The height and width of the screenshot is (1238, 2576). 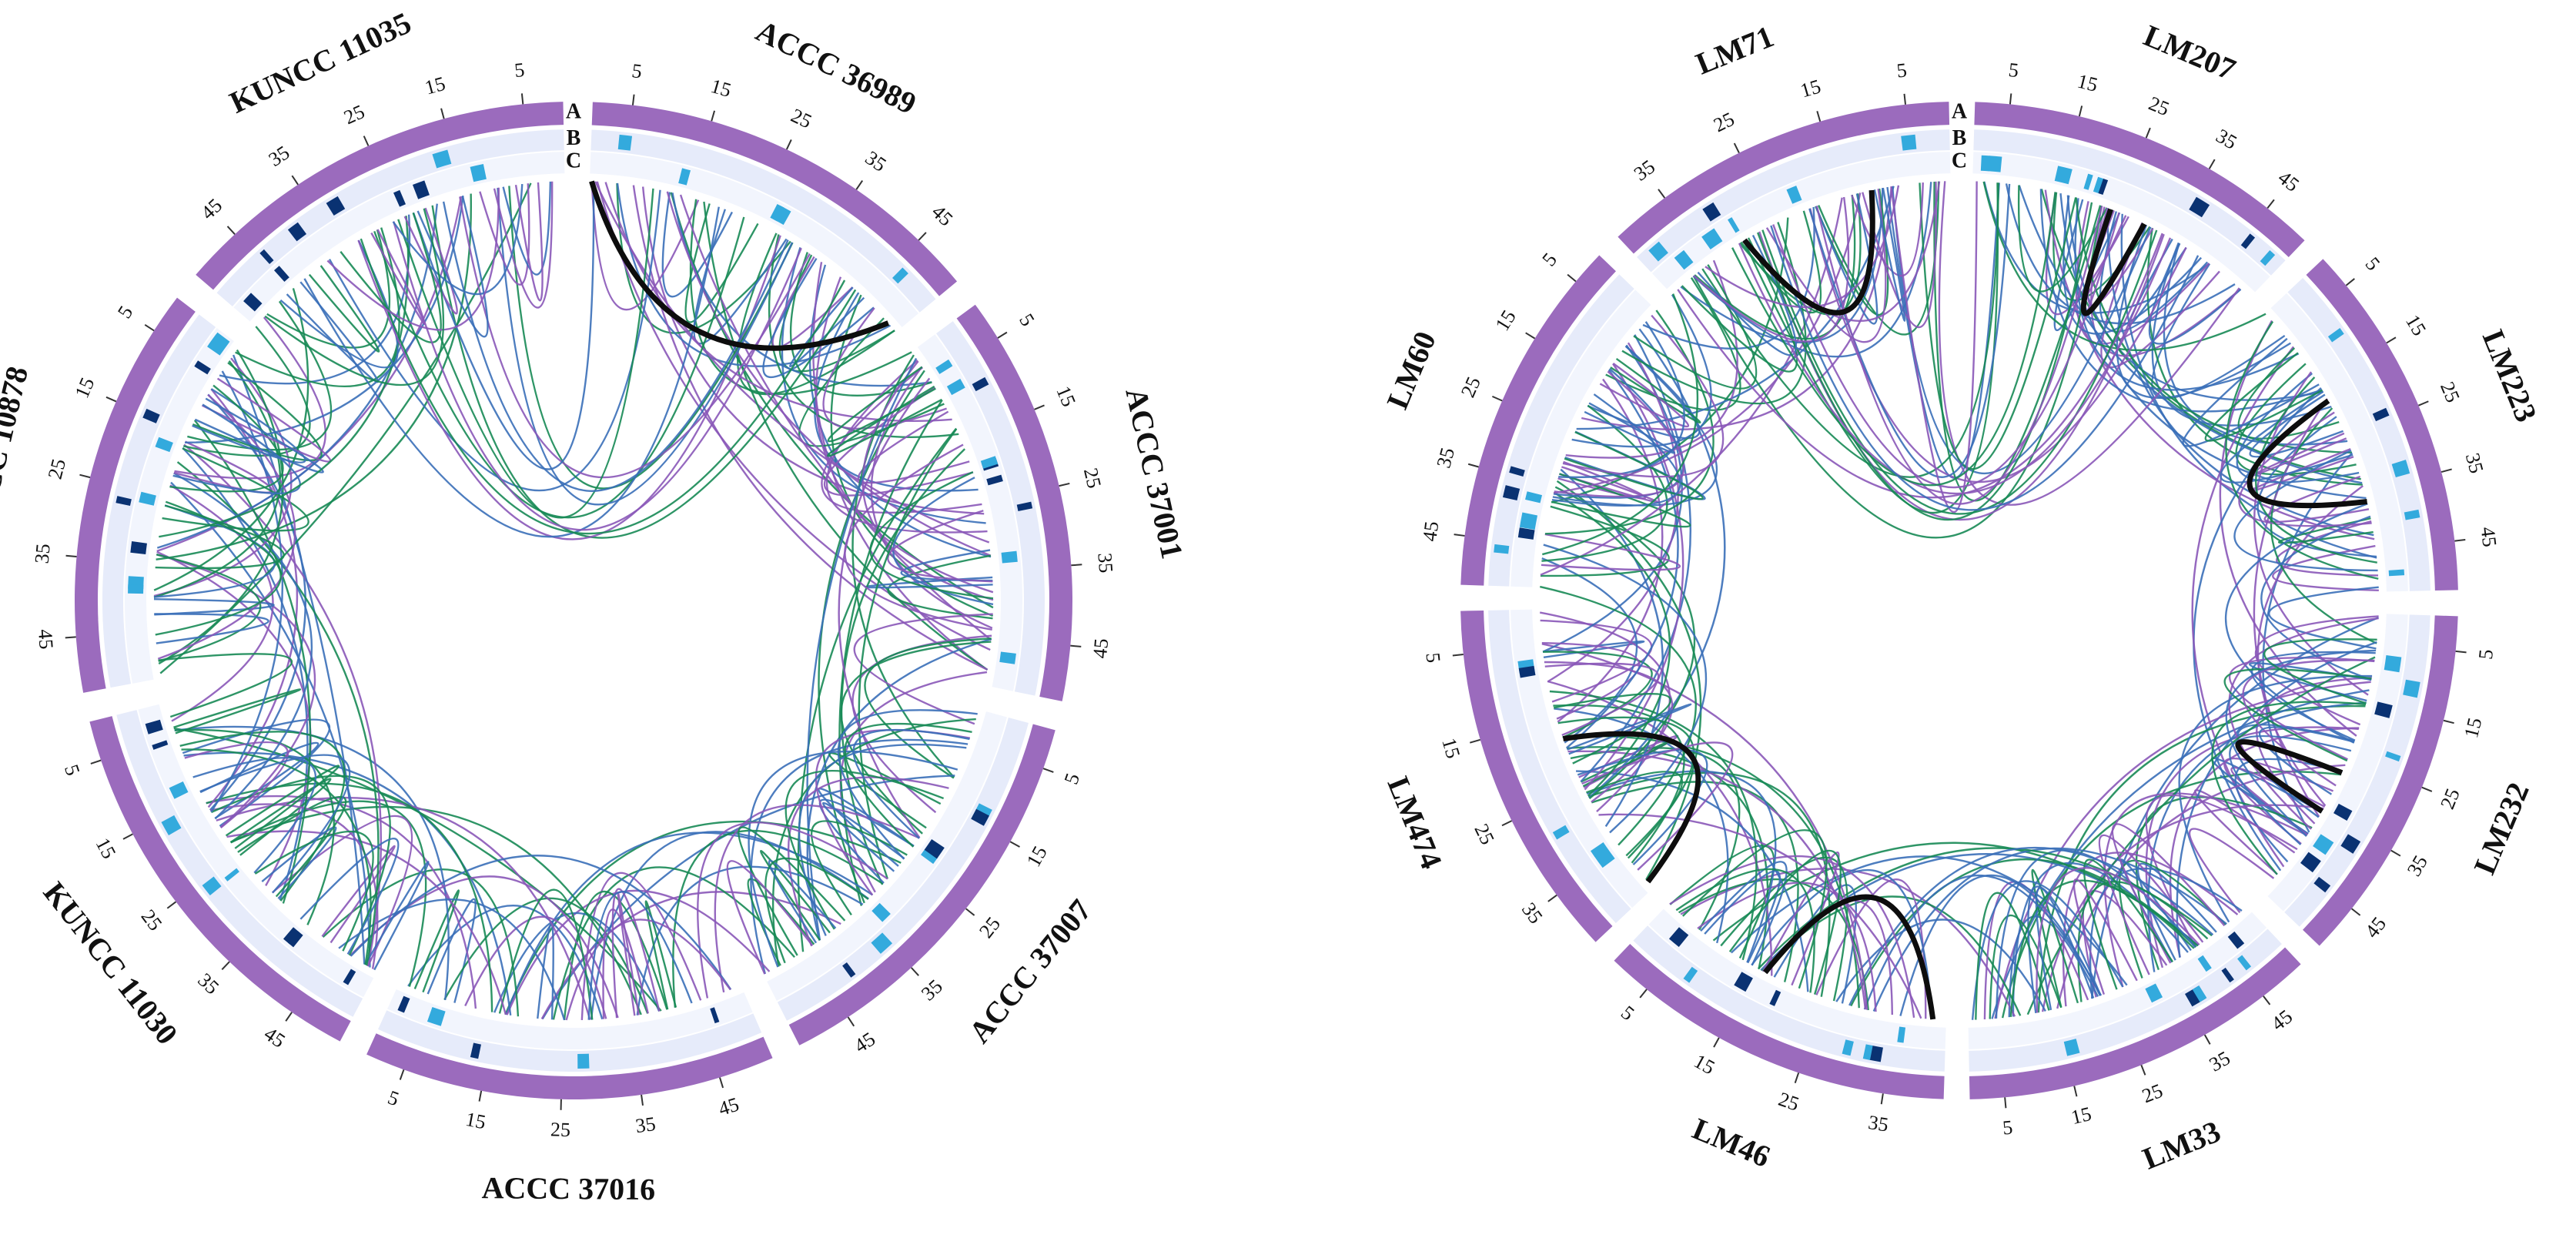 What do you see at coordinates (2510, 376) in the screenshot?
I see `segment-label: LM223` at bounding box center [2510, 376].